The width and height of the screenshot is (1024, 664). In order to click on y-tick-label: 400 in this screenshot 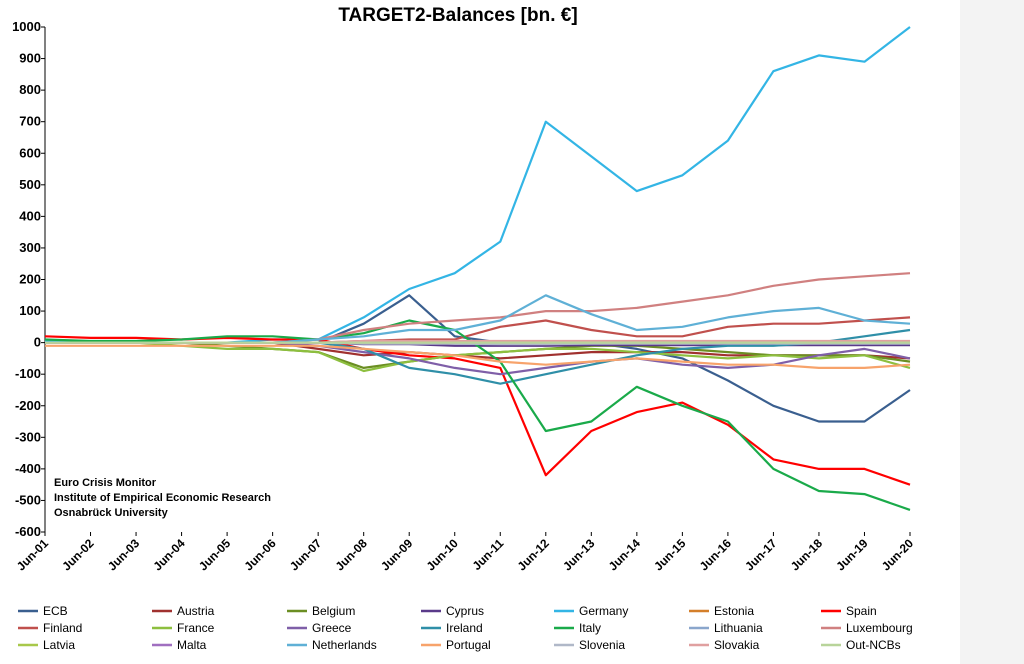, I will do `click(30, 215)`.